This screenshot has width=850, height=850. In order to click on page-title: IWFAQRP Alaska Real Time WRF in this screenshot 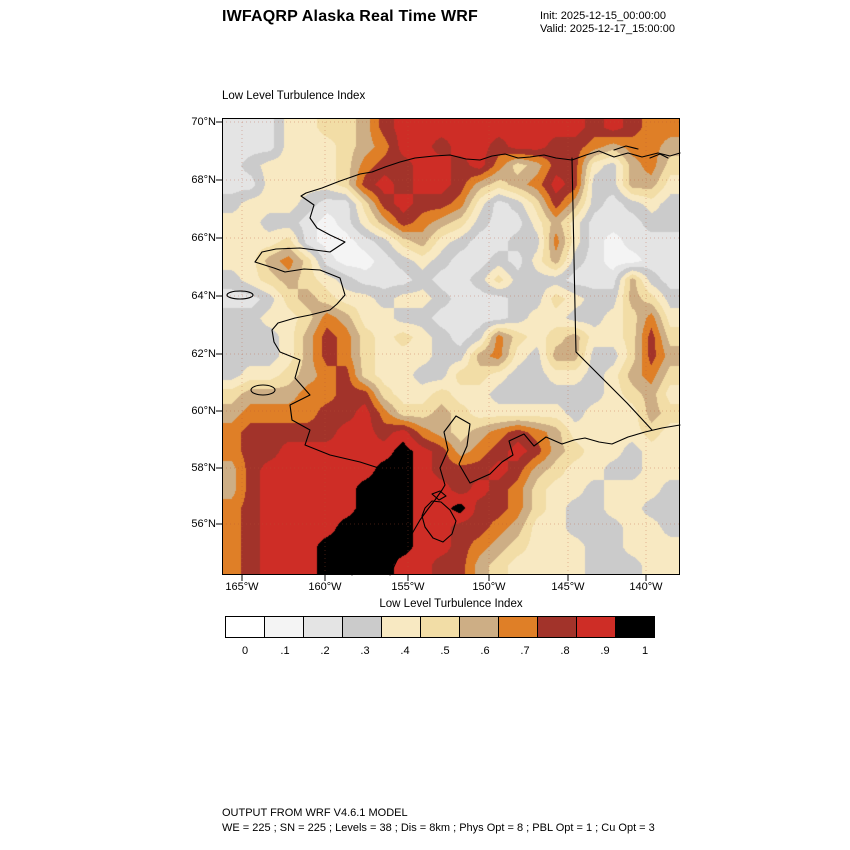, I will do `click(350, 16)`.